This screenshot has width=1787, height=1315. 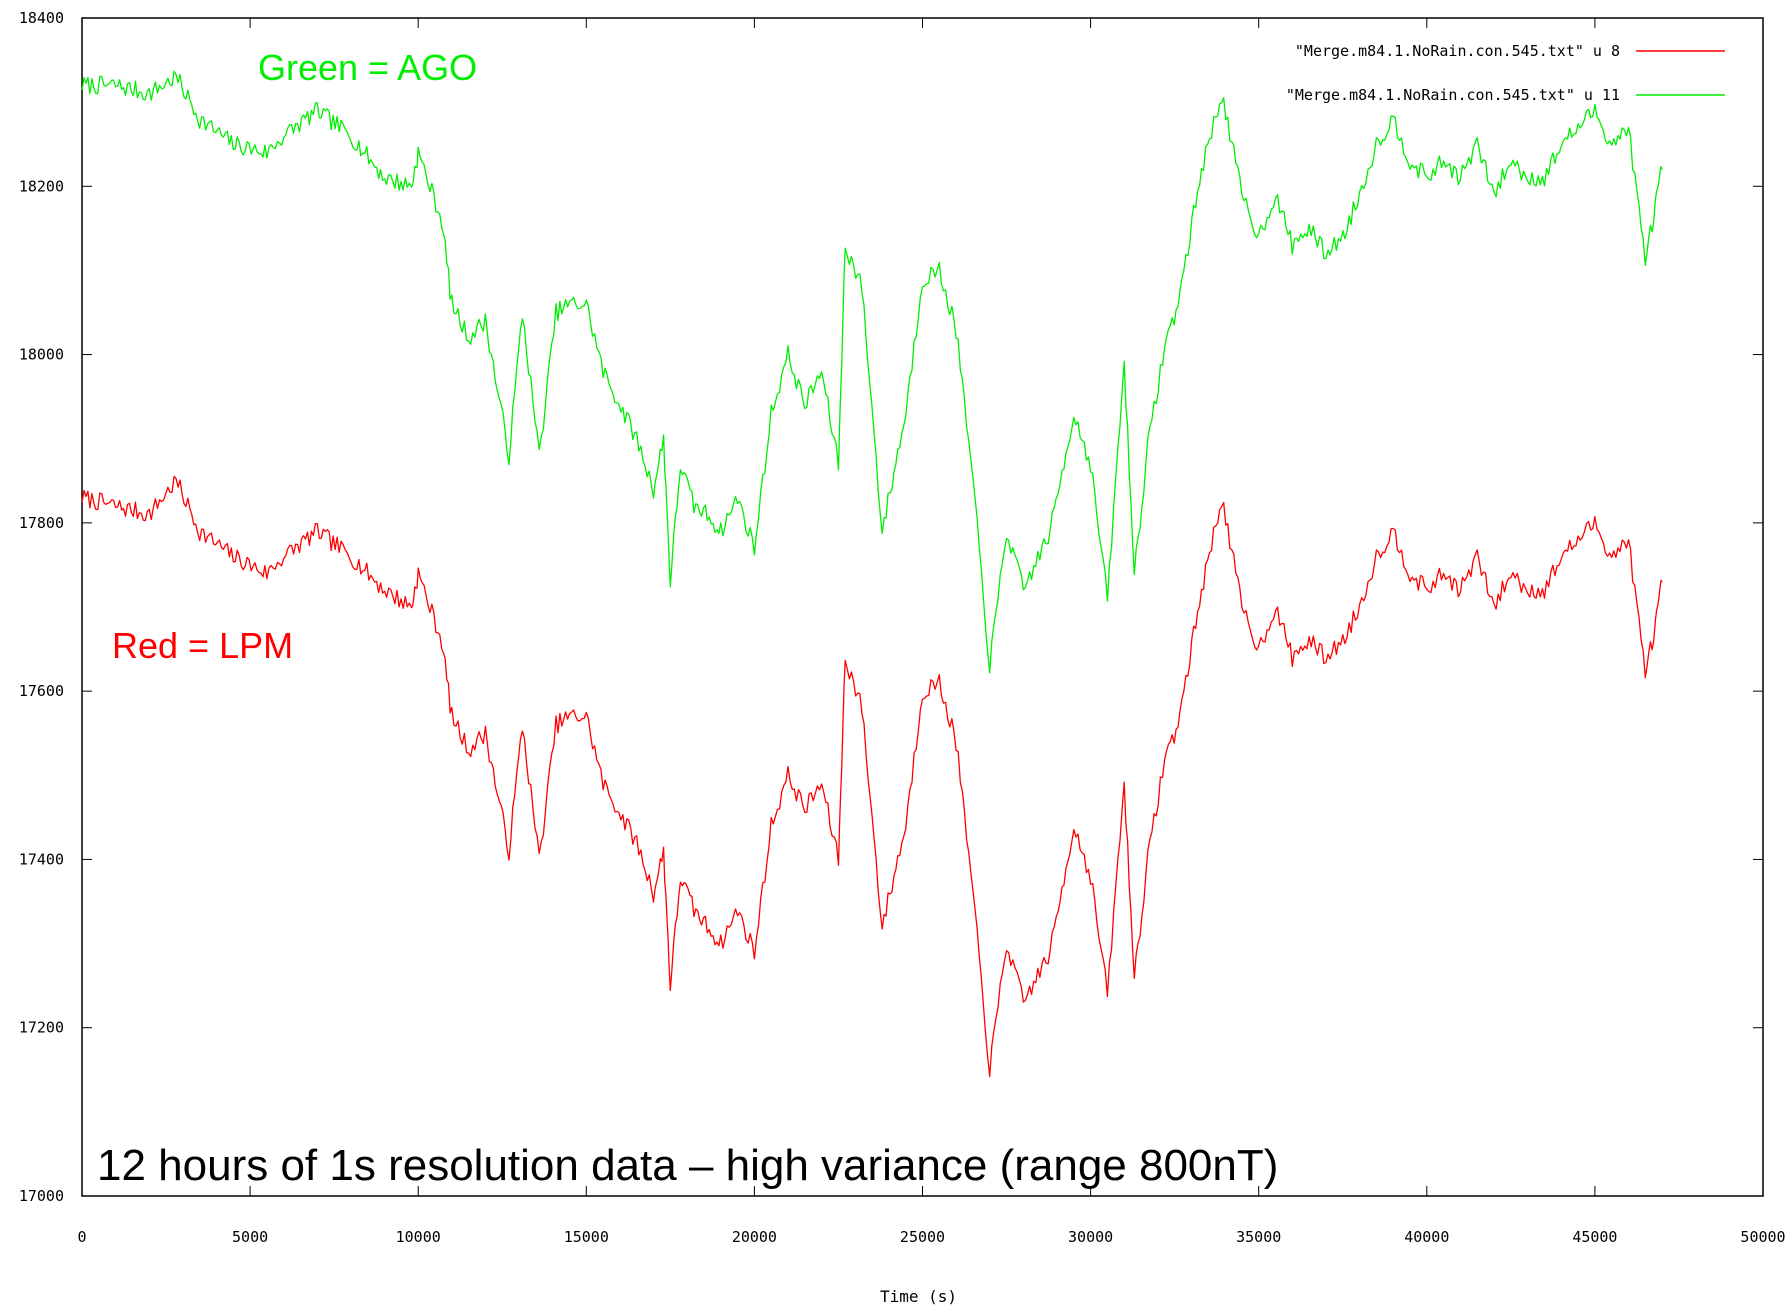 I want to click on legend-entry-label: "Merge.m84.1.NoRain.con.545.txt" u 11, so click(x=1453, y=95).